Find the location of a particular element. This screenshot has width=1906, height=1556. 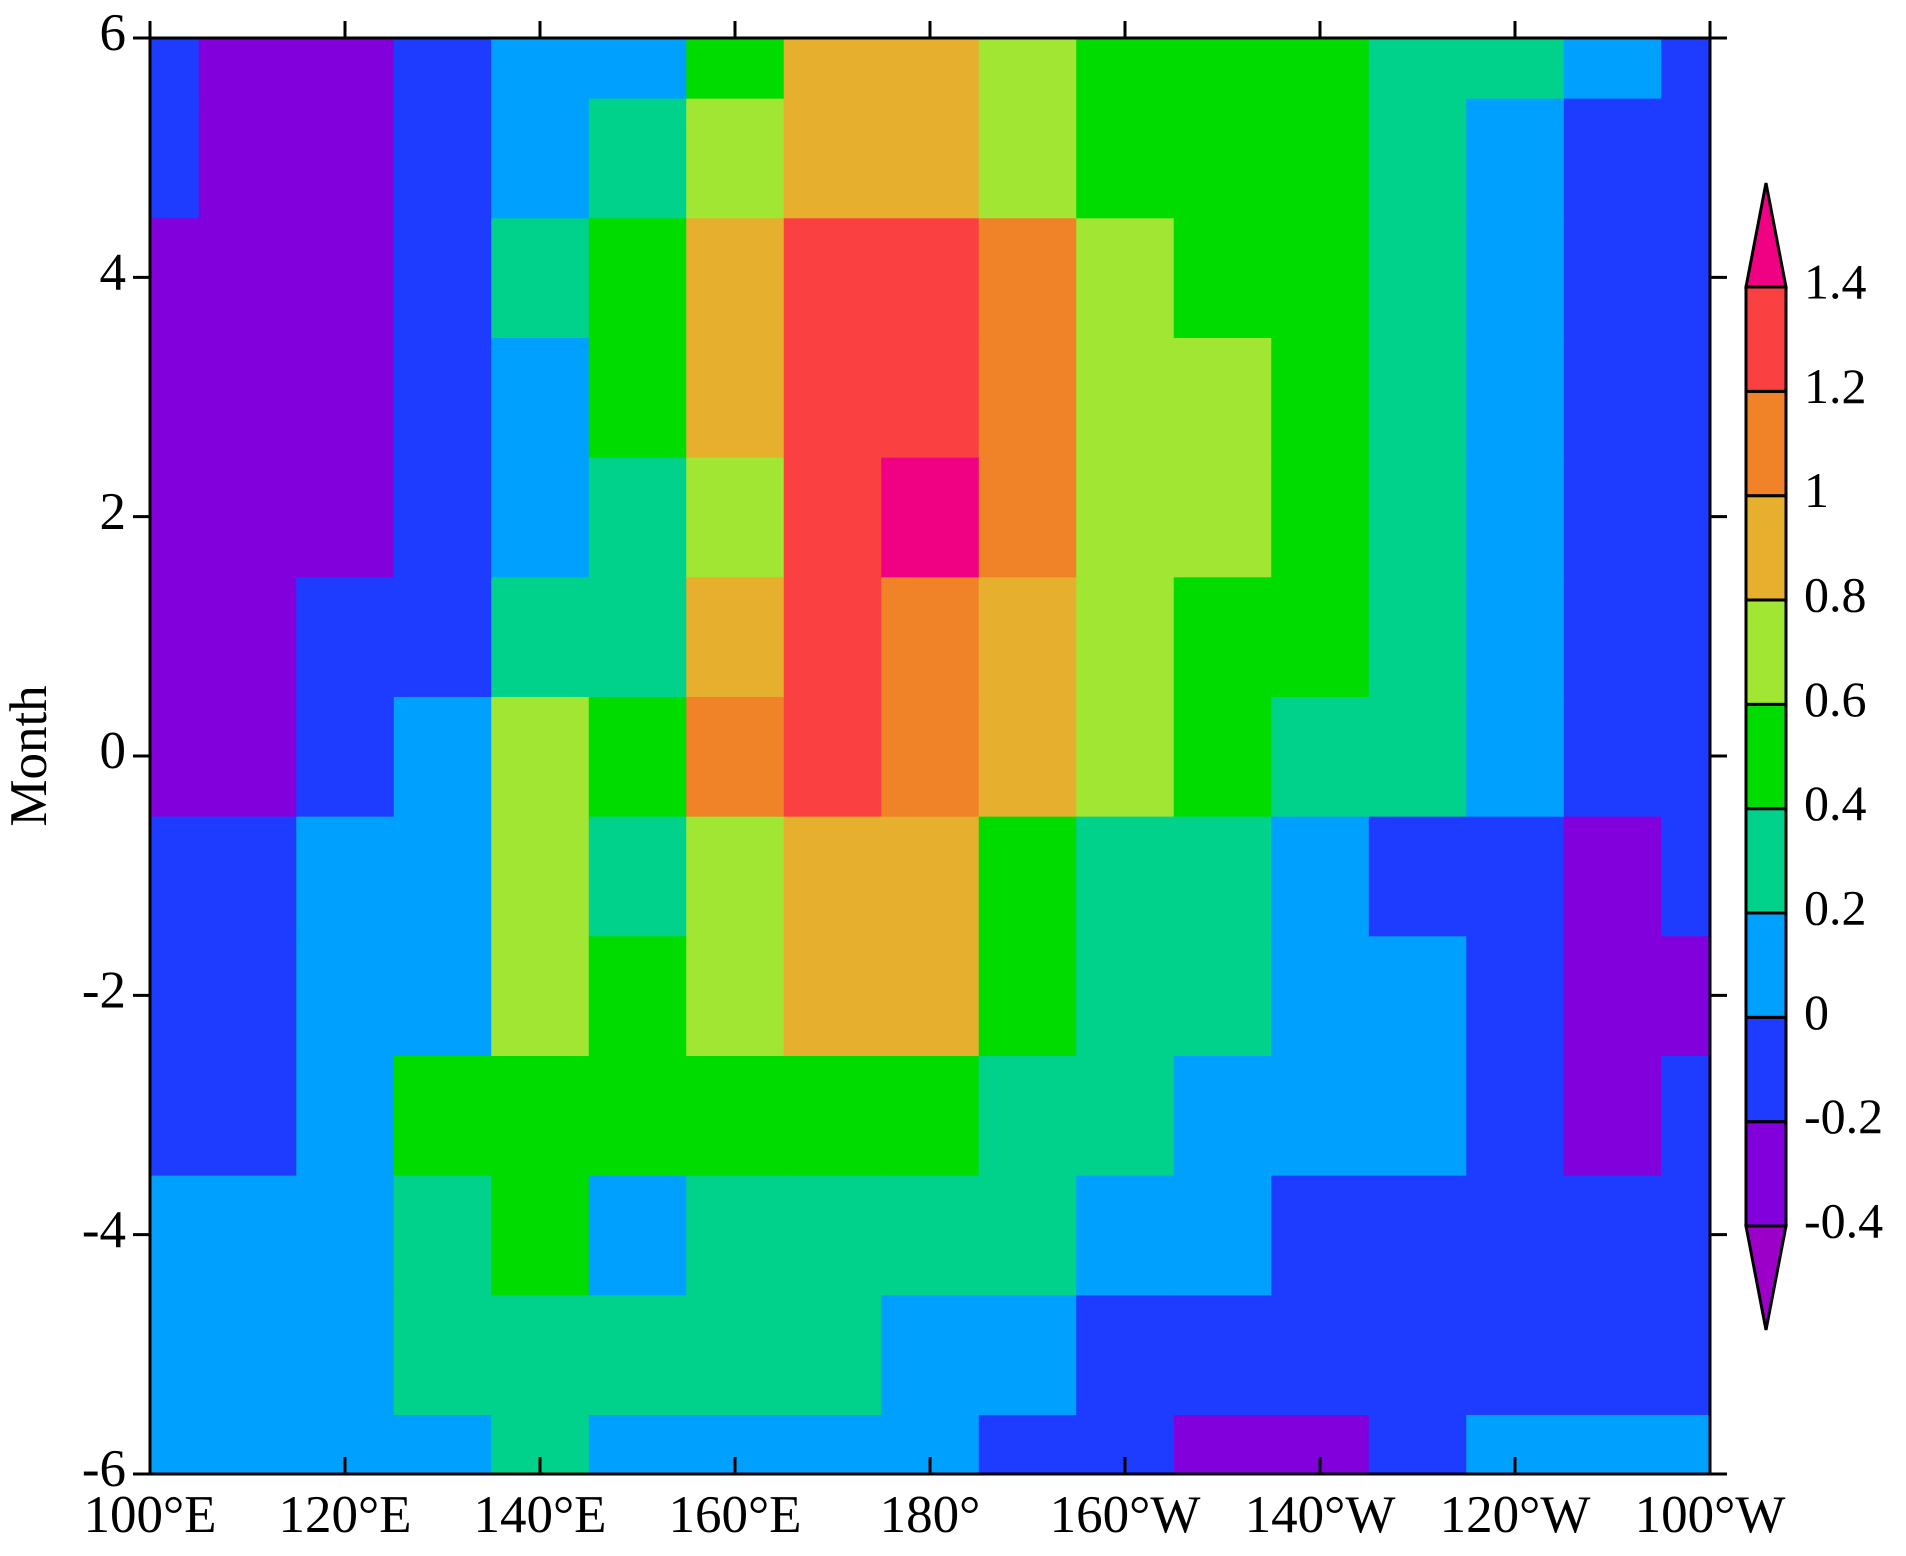

colorbar-label: 1.2 is located at coordinates (1835, 386).